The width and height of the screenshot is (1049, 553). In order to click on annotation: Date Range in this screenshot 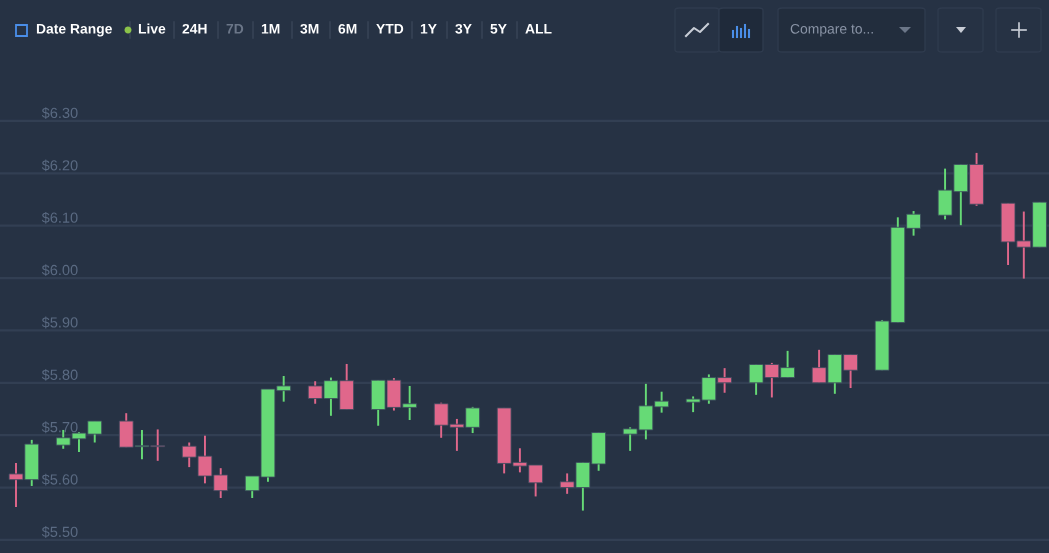, I will do `click(74, 30)`.